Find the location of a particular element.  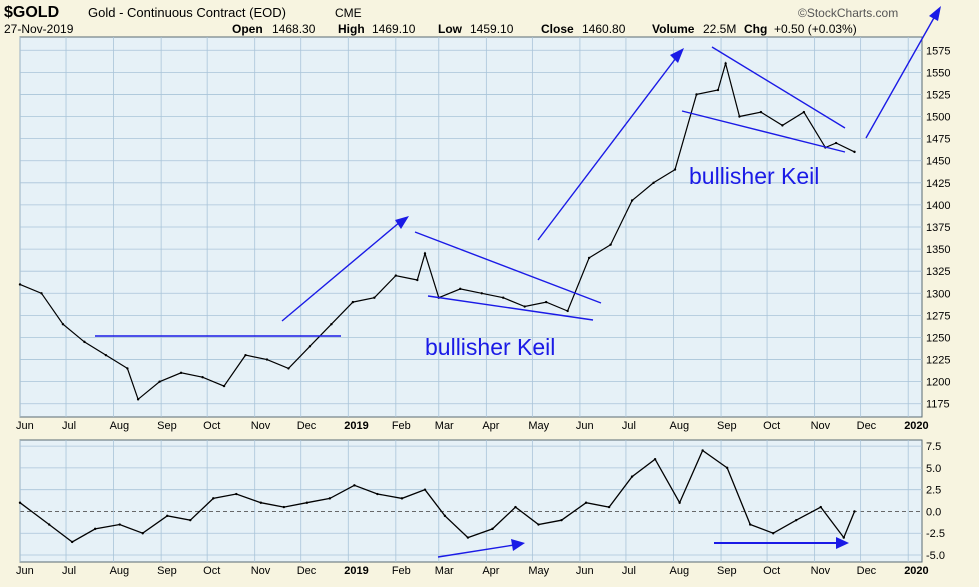

high-value: 1469.10 is located at coordinates (394, 29).